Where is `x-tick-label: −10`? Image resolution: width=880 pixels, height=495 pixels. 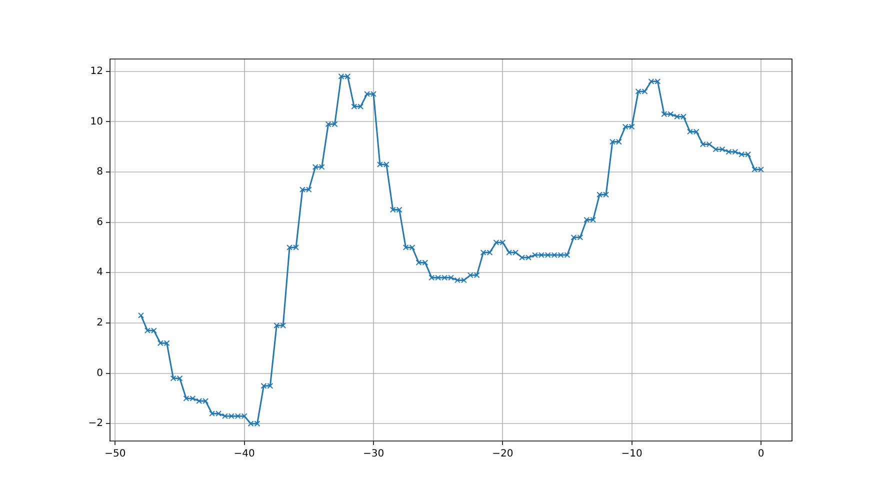
x-tick-label: −10 is located at coordinates (631, 454).